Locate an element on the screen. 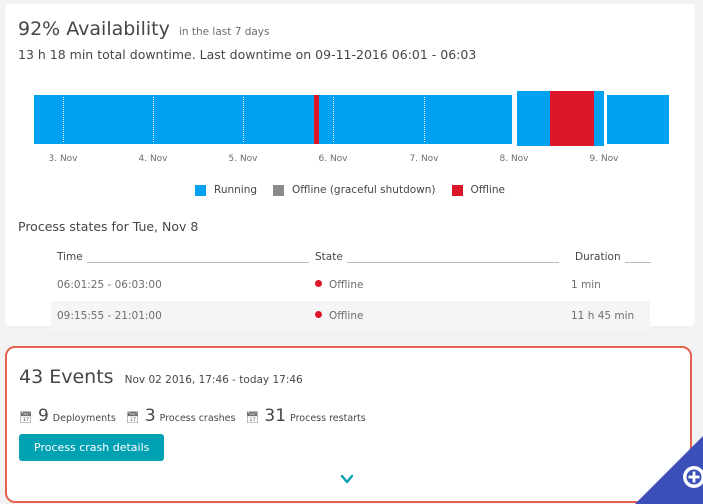  column-header-state: State is located at coordinates (437, 257).